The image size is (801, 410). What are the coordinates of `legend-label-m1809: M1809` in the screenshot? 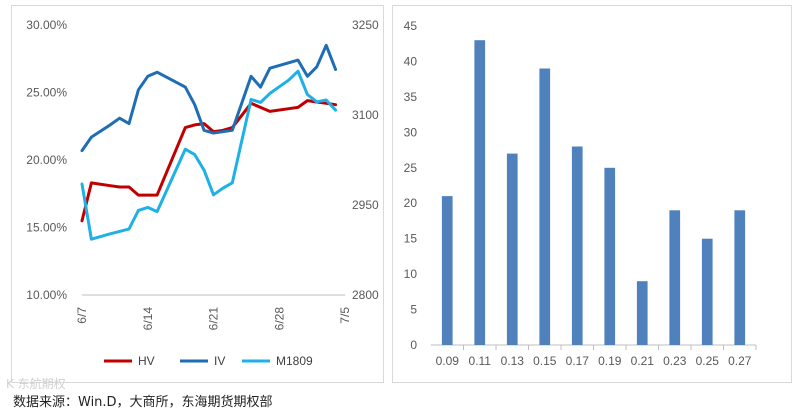 It's located at (294, 361).